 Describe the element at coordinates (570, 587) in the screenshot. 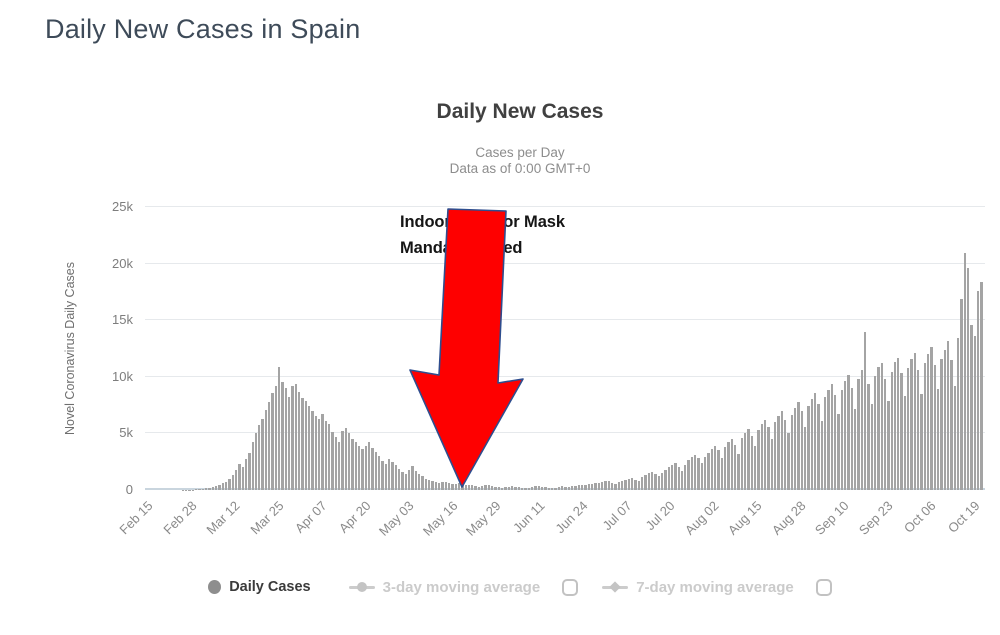

I see `3-day-average-checkbox` at that location.